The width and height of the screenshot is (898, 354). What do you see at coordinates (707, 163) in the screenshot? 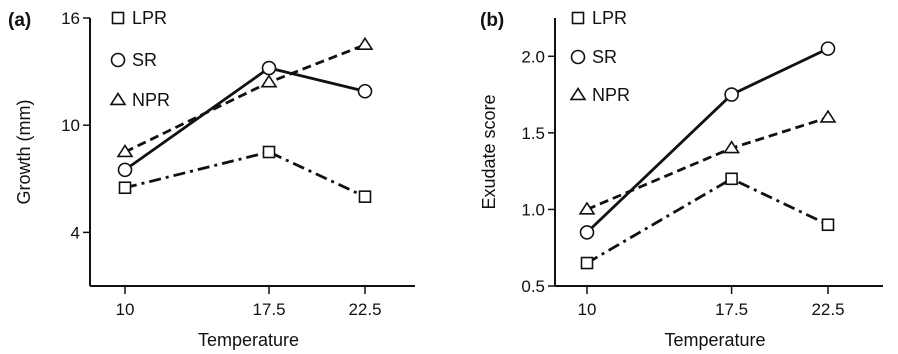
I see `series-line-npr` at bounding box center [707, 163].